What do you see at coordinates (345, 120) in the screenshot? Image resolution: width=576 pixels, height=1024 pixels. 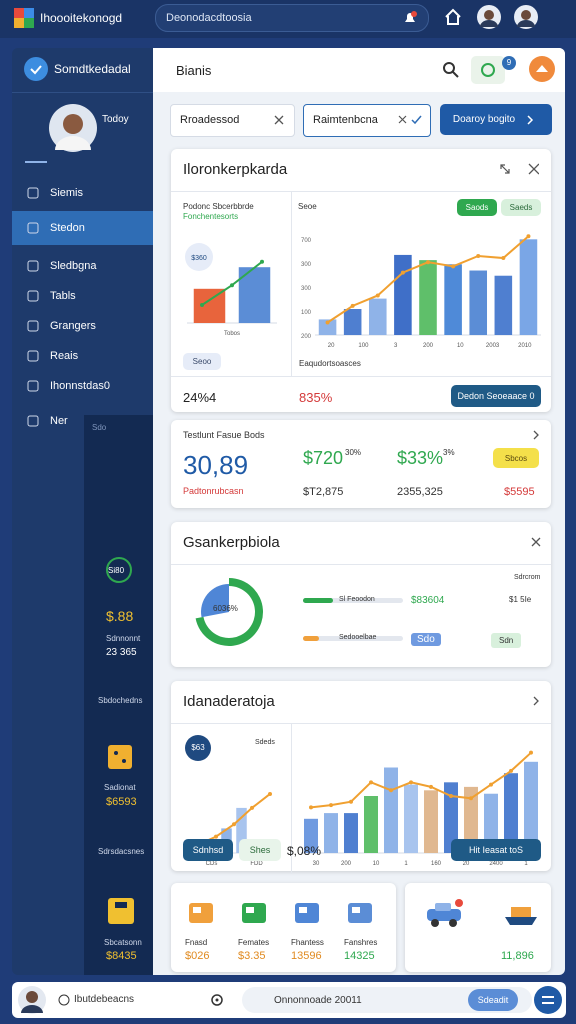 I see `filter-label: Raimtenbcna` at bounding box center [345, 120].